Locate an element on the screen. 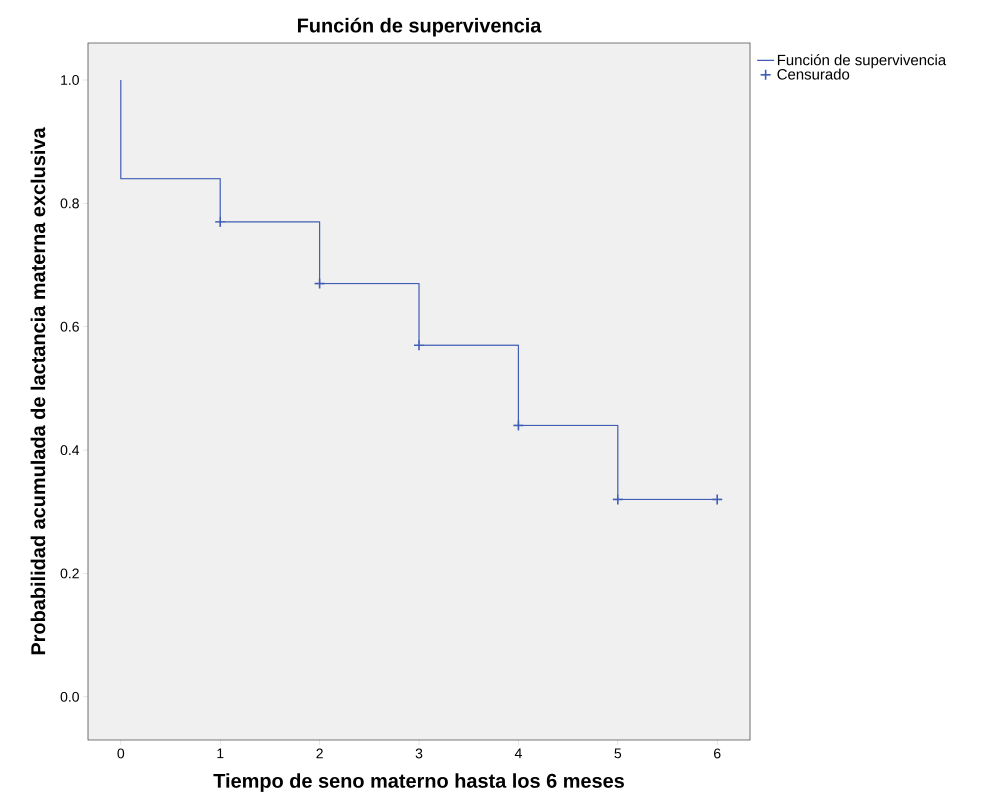 The width and height of the screenshot is (1000, 807). y-tick-label: 0.4 is located at coordinates (70, 450).